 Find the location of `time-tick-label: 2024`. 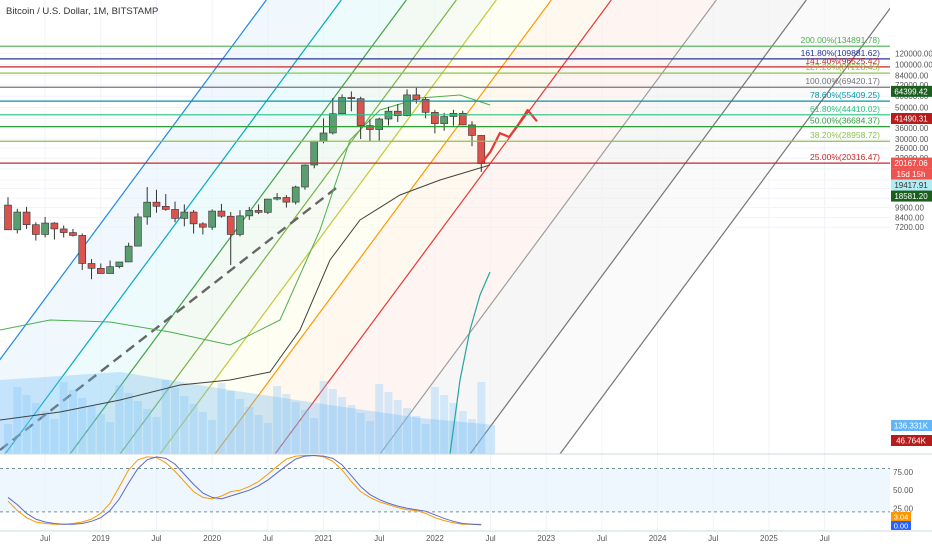

time-tick-label: 2024 is located at coordinates (658, 538).